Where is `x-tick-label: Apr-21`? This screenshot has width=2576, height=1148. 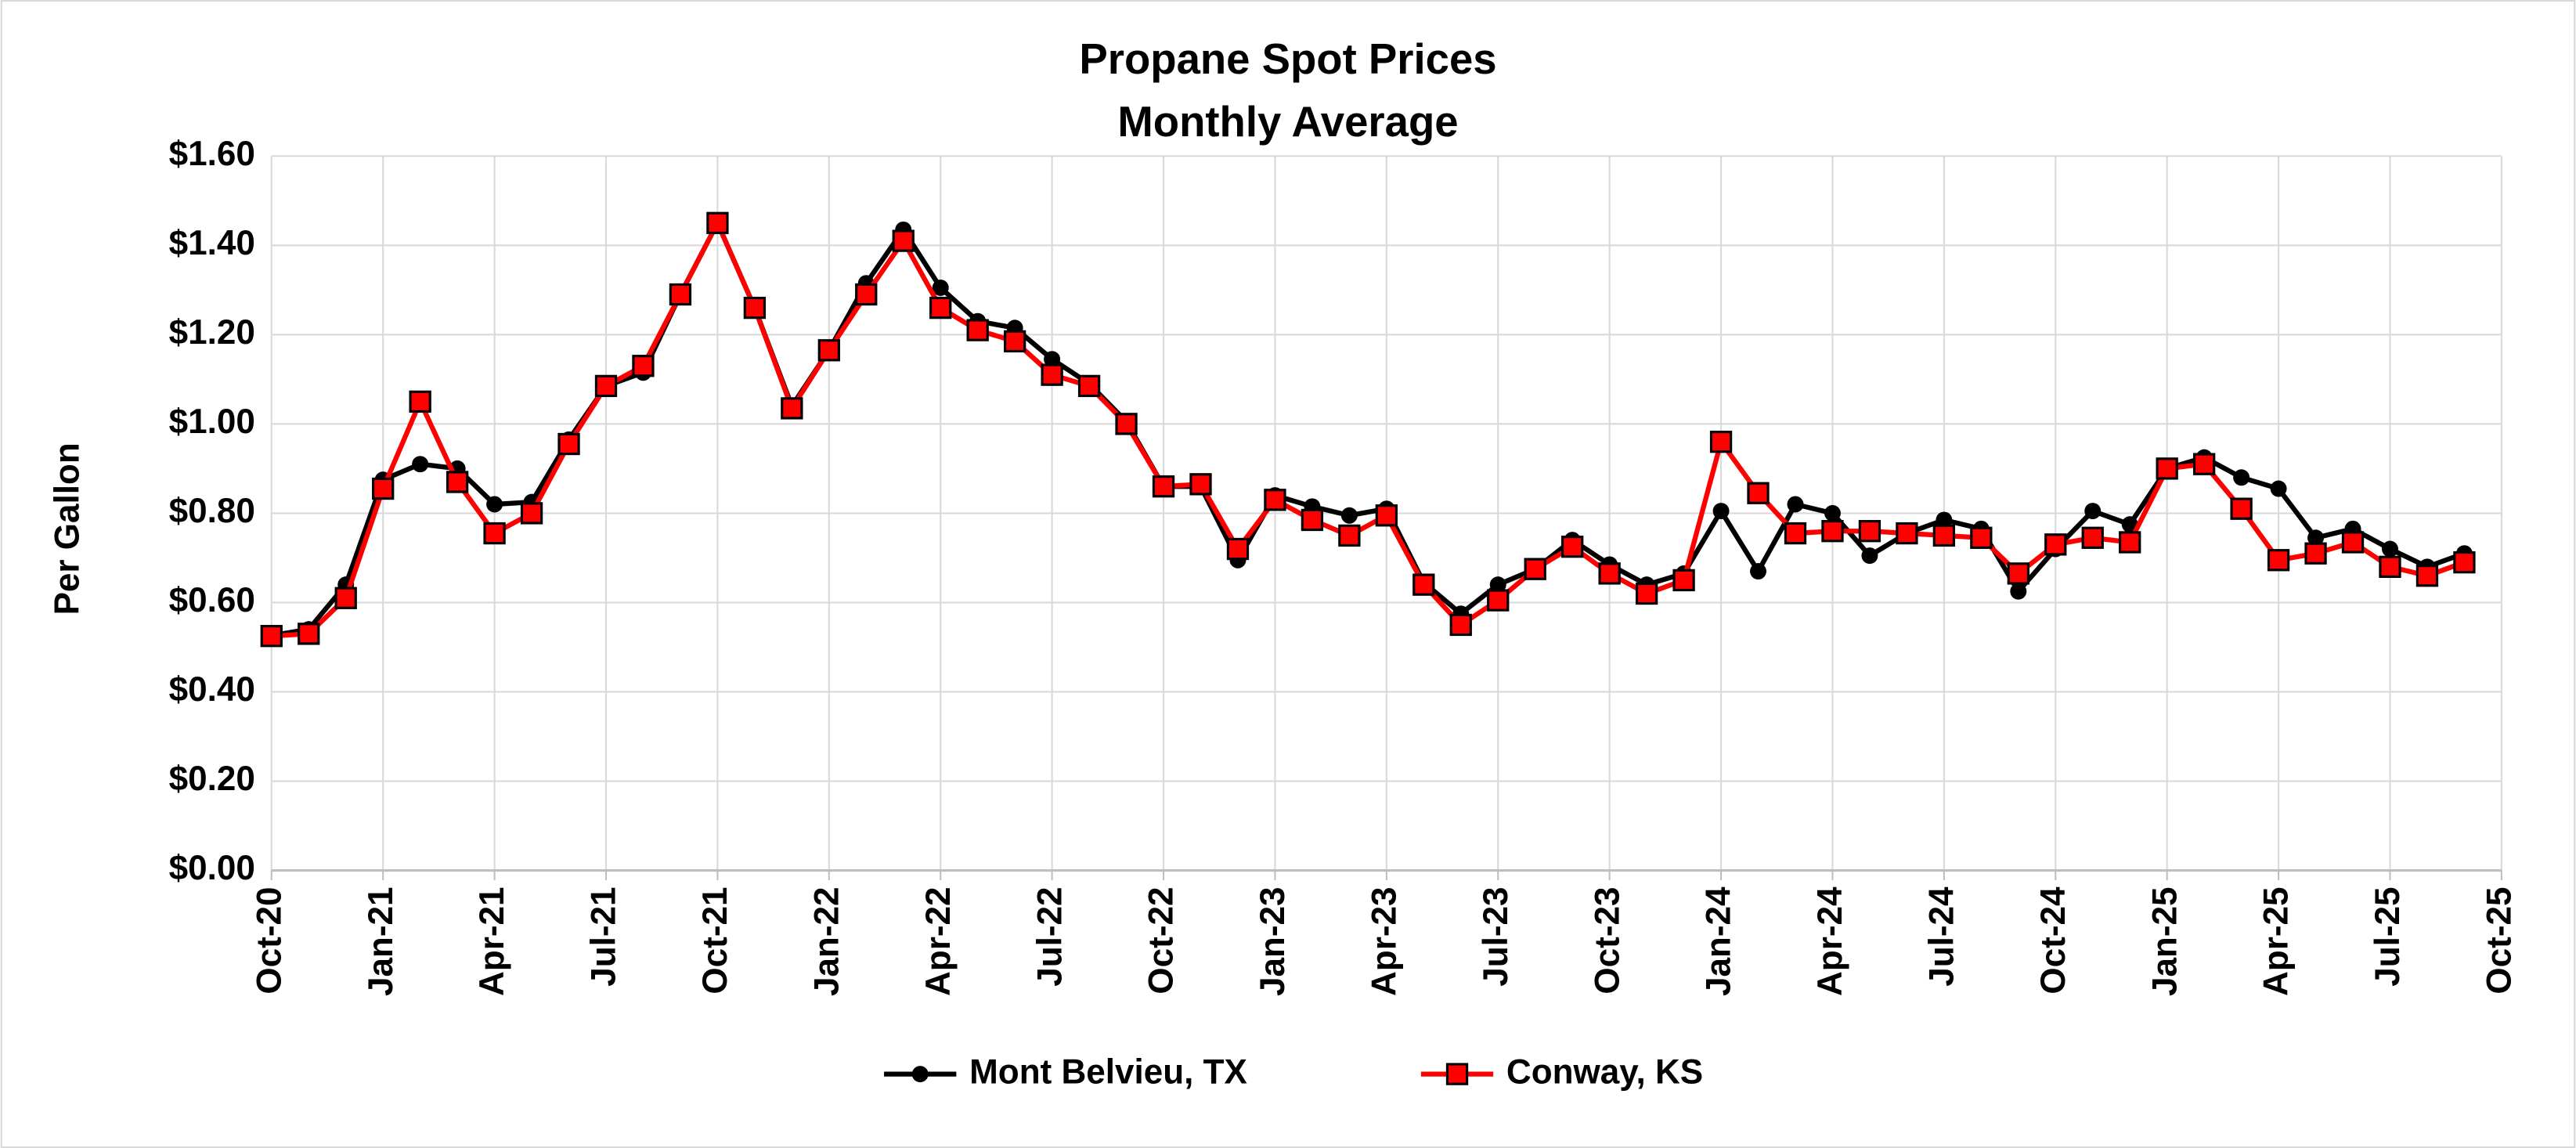
x-tick-label: Apr-21 is located at coordinates (492, 941).